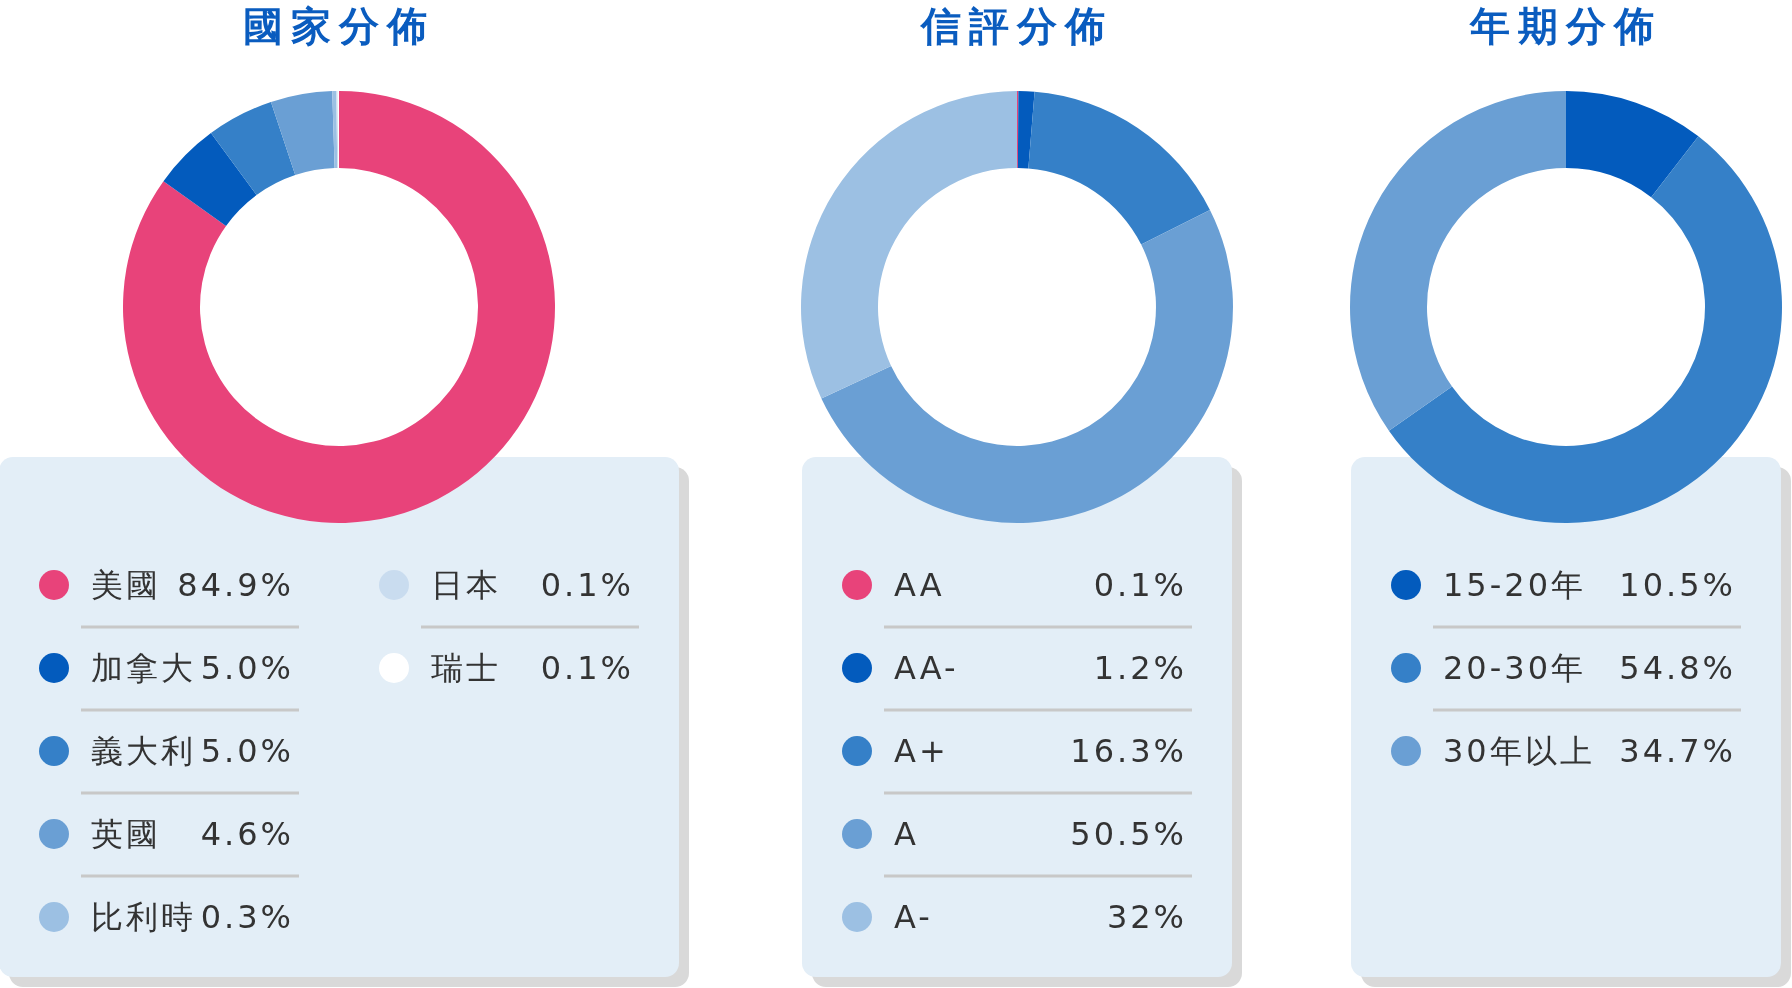 The width and height of the screenshot is (1792, 988). What do you see at coordinates (919, 585) in the screenshot?
I see `legend-label: AA` at bounding box center [919, 585].